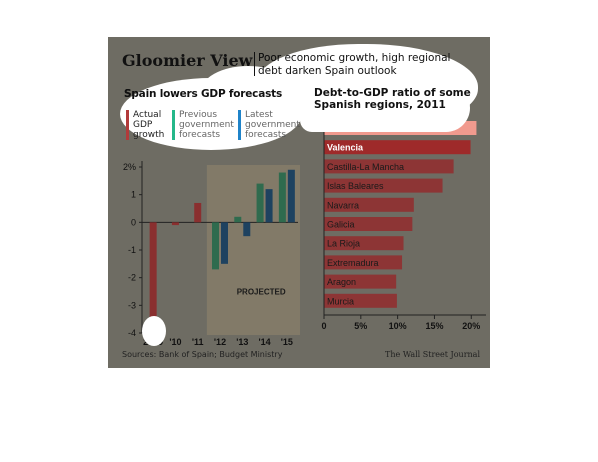  What do you see at coordinates (264, 341) in the screenshot?
I see `x-tick-label: '14` at bounding box center [264, 341].